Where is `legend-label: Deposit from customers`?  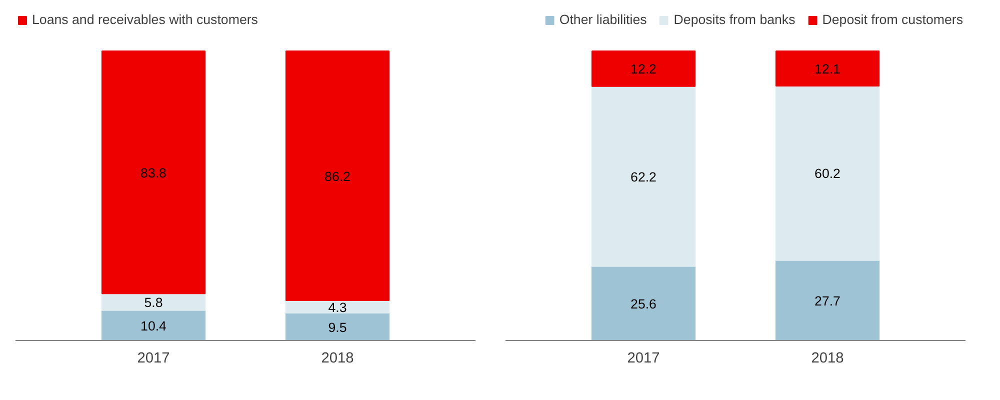
legend-label: Deposit from customers is located at coordinates (892, 19).